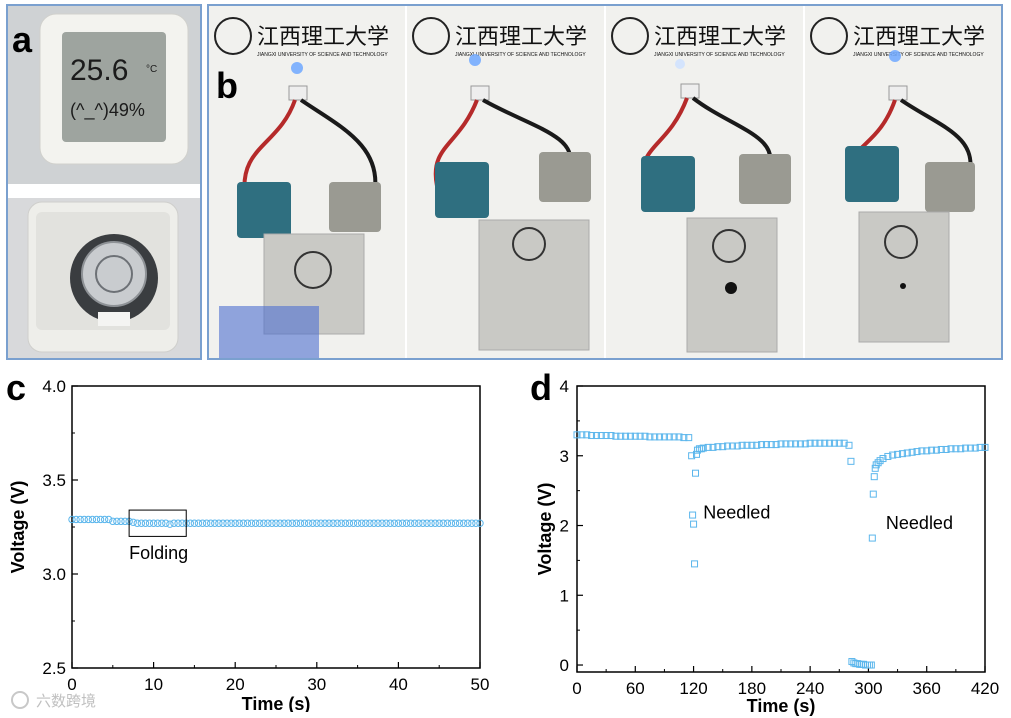  Describe the element at coordinates (99, 70) in the screenshot. I see `thermometer-temp: 25.6` at that location.